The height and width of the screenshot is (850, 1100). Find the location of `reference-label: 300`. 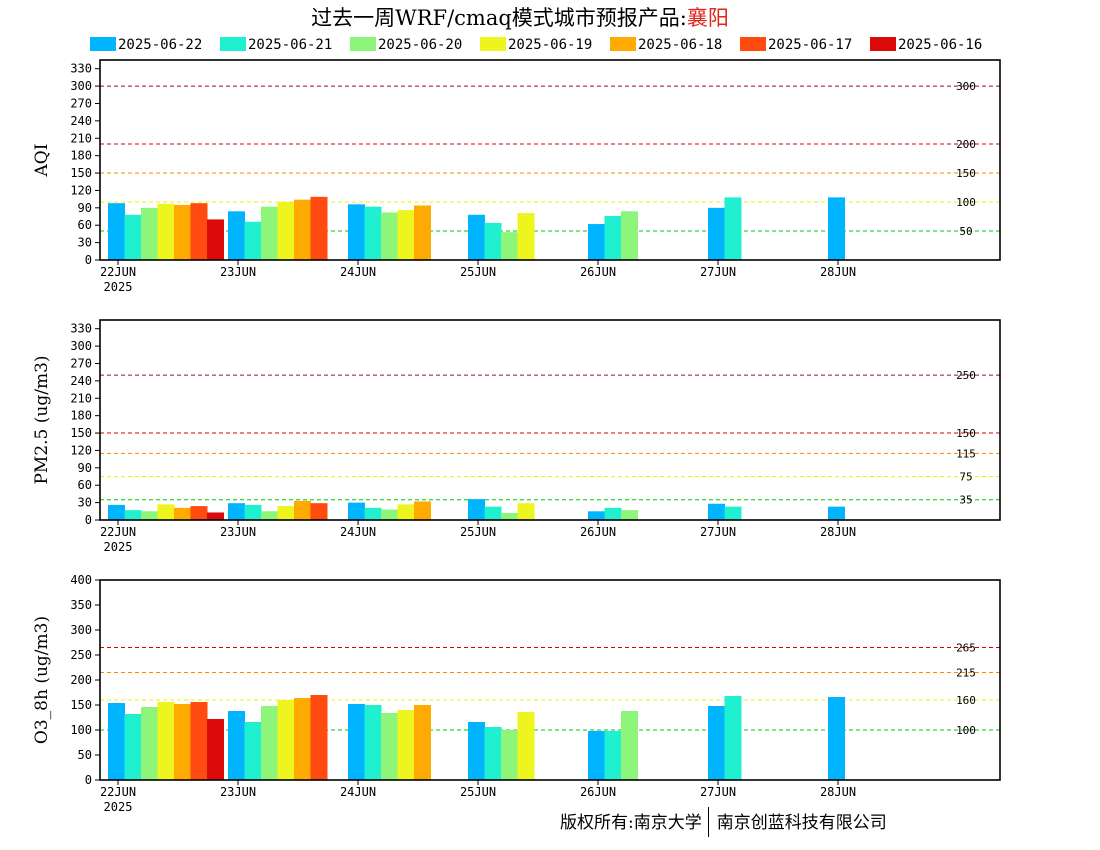

reference-label: 300 is located at coordinates (966, 86).